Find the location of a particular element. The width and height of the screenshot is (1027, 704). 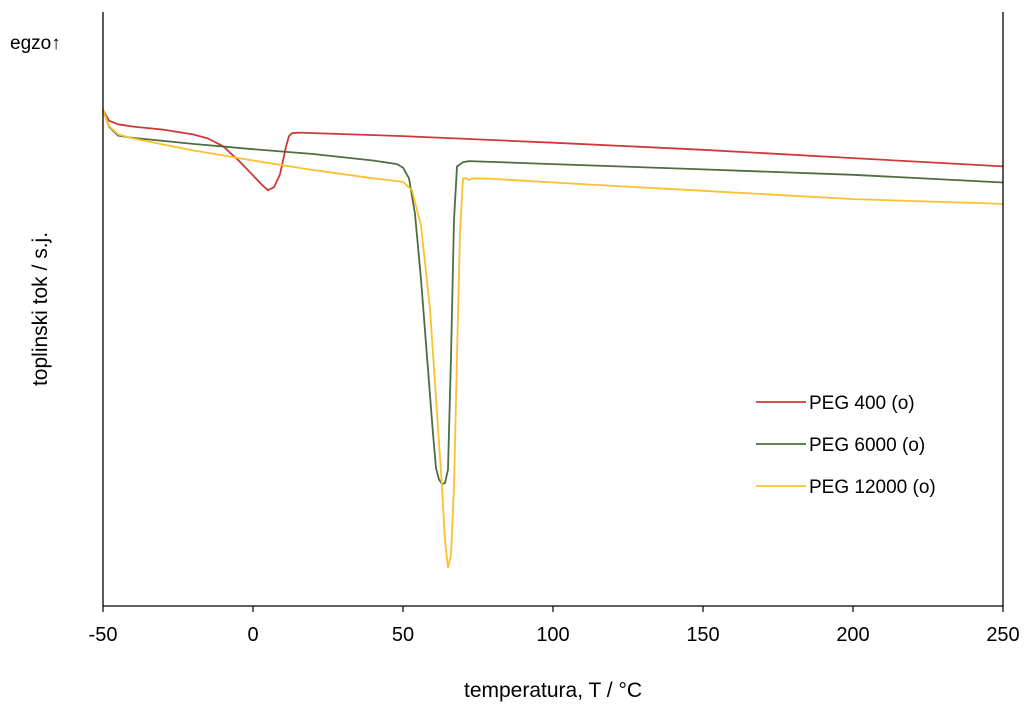

x-tick-label: -50 is located at coordinates (103, 635).